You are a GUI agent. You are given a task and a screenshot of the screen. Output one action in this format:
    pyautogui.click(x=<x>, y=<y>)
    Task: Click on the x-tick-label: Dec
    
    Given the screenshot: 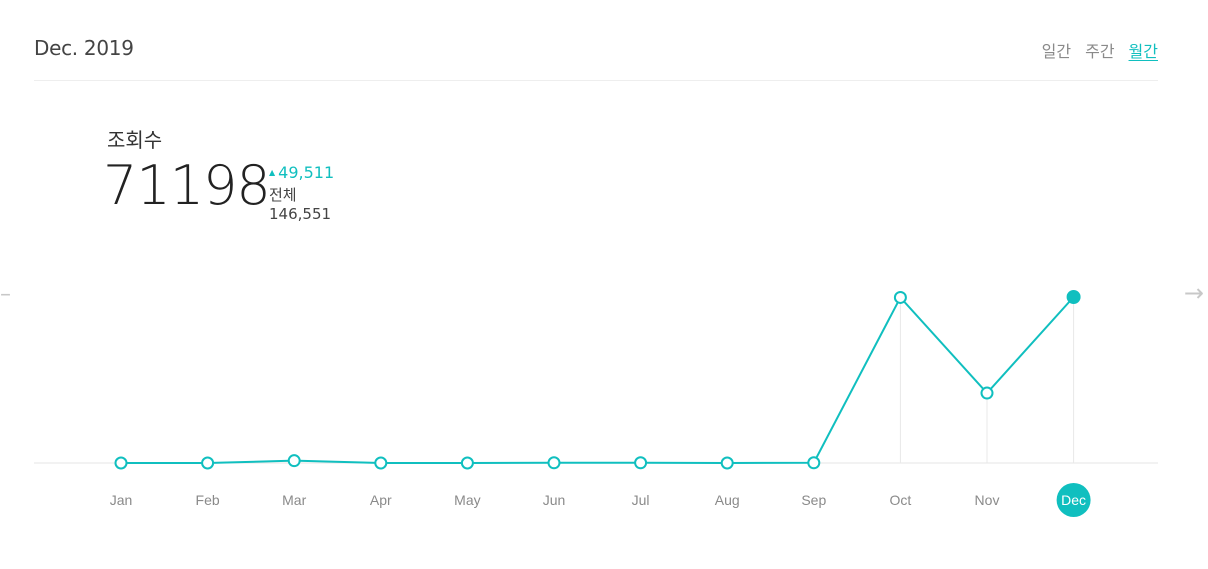 What is the action you would take?
    pyautogui.click(x=1073, y=500)
    